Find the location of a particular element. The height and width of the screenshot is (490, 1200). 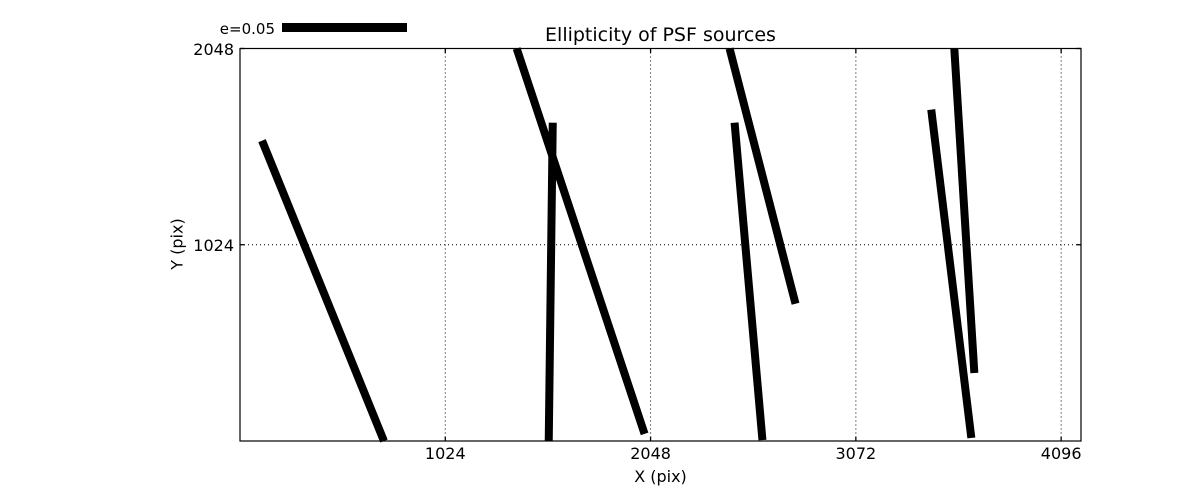

legend-swatch is located at coordinates (344, 27).